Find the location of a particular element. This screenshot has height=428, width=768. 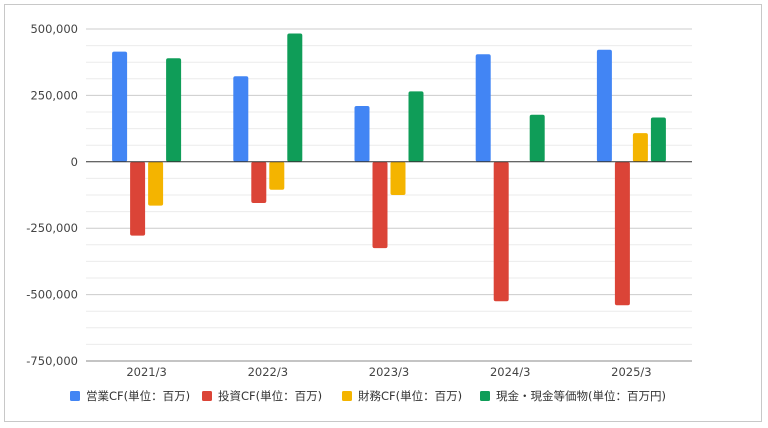

y-tick-label: 0 is located at coordinates (74, 162).